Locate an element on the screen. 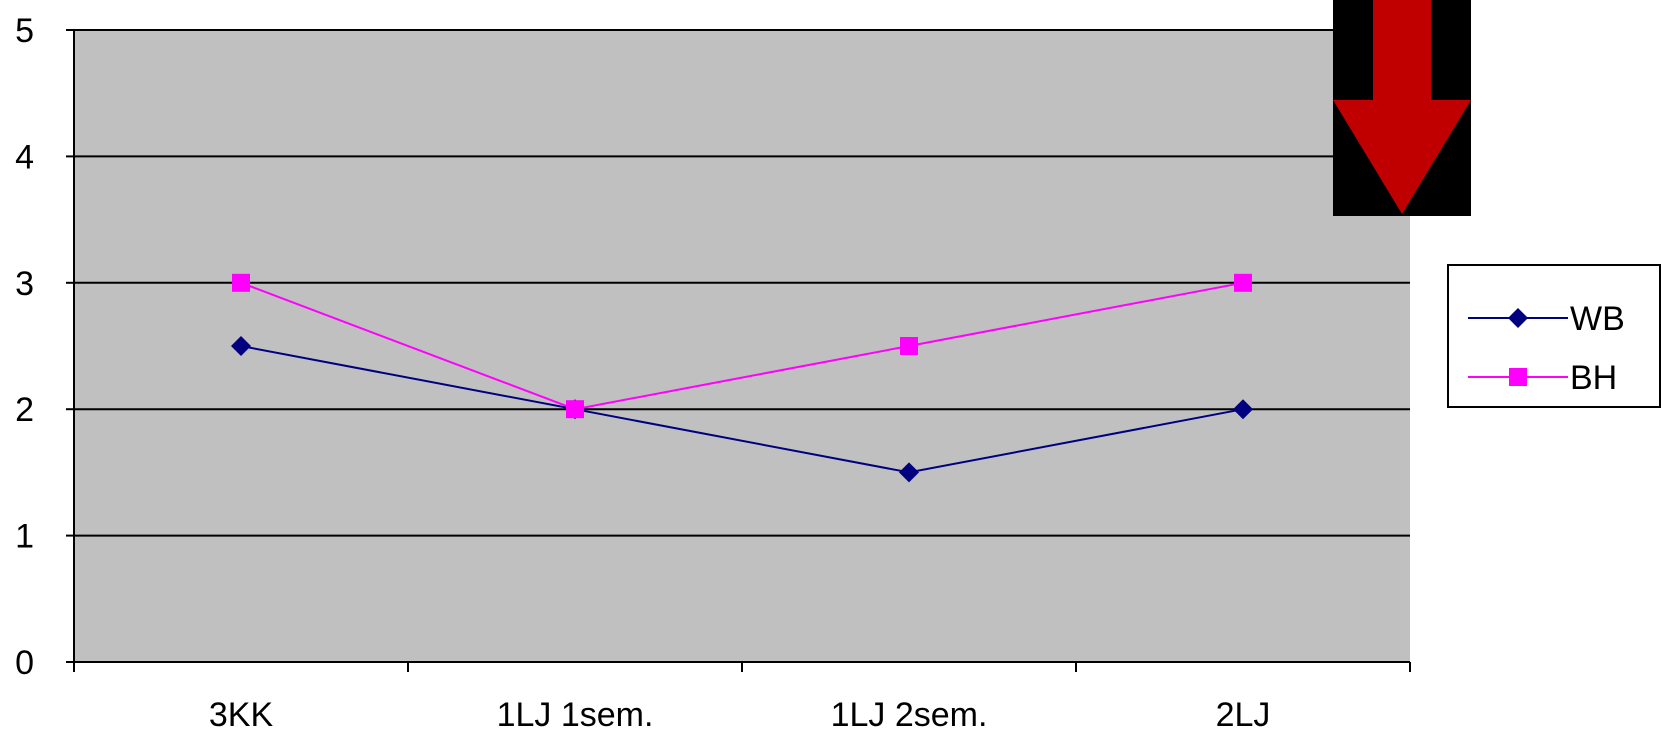  legend-marker-wb is located at coordinates (1518, 318).